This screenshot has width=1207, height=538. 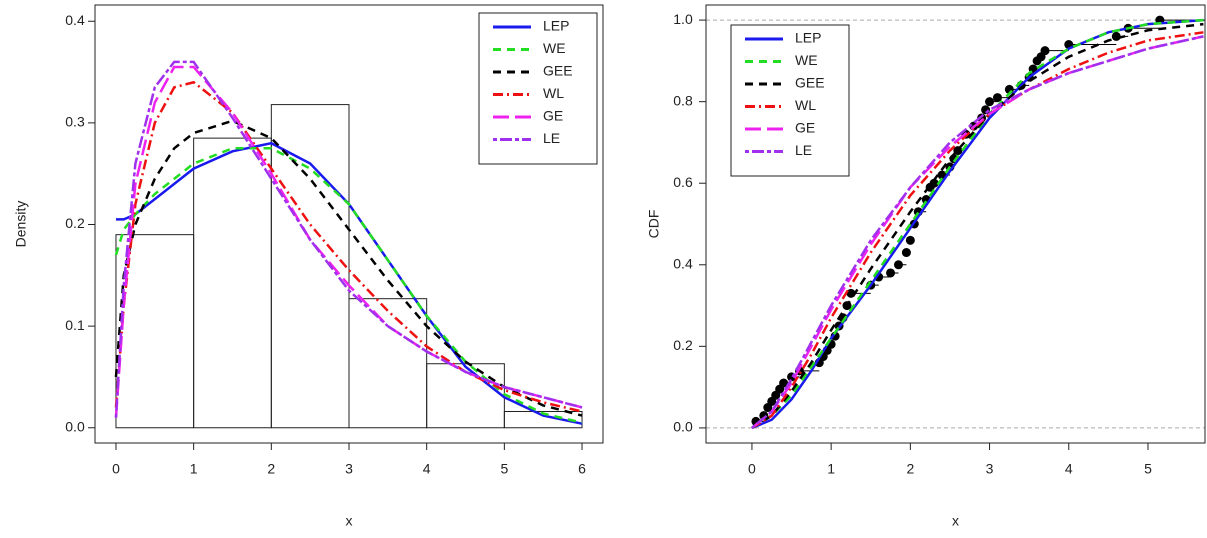 What do you see at coordinates (21, 224) in the screenshot?
I see `y-axis-title: Density` at bounding box center [21, 224].